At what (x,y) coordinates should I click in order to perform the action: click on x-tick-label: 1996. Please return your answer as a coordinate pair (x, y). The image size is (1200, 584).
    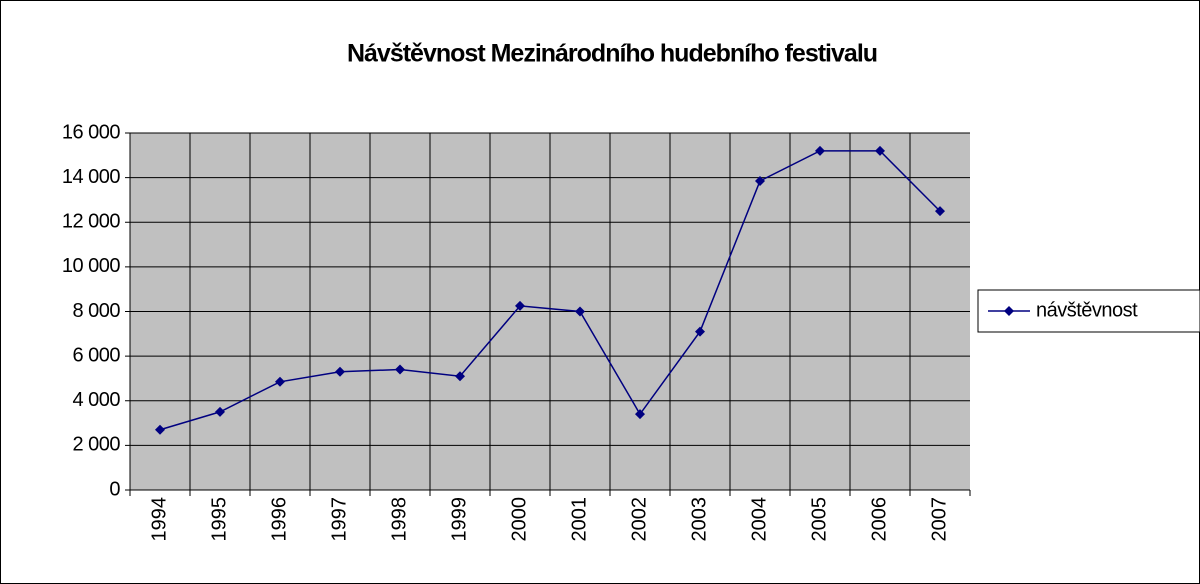
    Looking at the image, I should click on (279, 519).